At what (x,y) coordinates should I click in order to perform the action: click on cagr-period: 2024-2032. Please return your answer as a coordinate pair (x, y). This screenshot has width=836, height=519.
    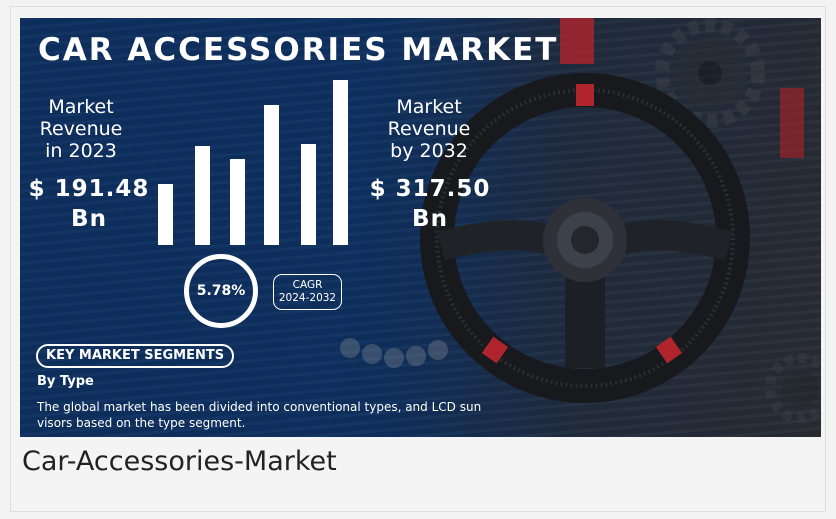
    Looking at the image, I should click on (307, 298).